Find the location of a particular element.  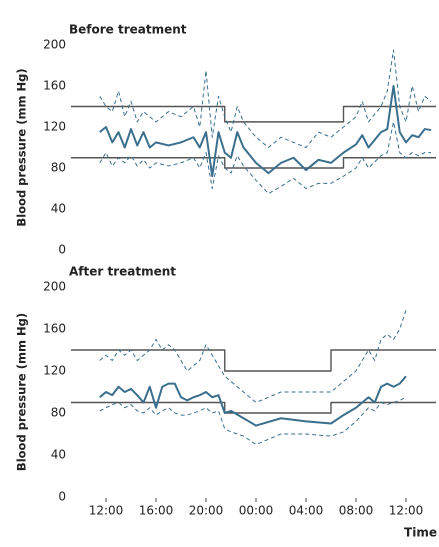

panel-title: After treatment is located at coordinates (122, 272).